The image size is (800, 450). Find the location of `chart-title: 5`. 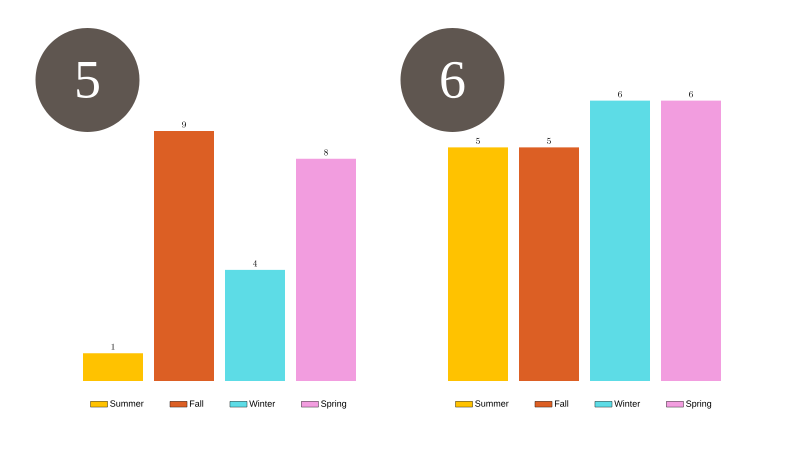

chart-title: 5 is located at coordinates (88, 80).